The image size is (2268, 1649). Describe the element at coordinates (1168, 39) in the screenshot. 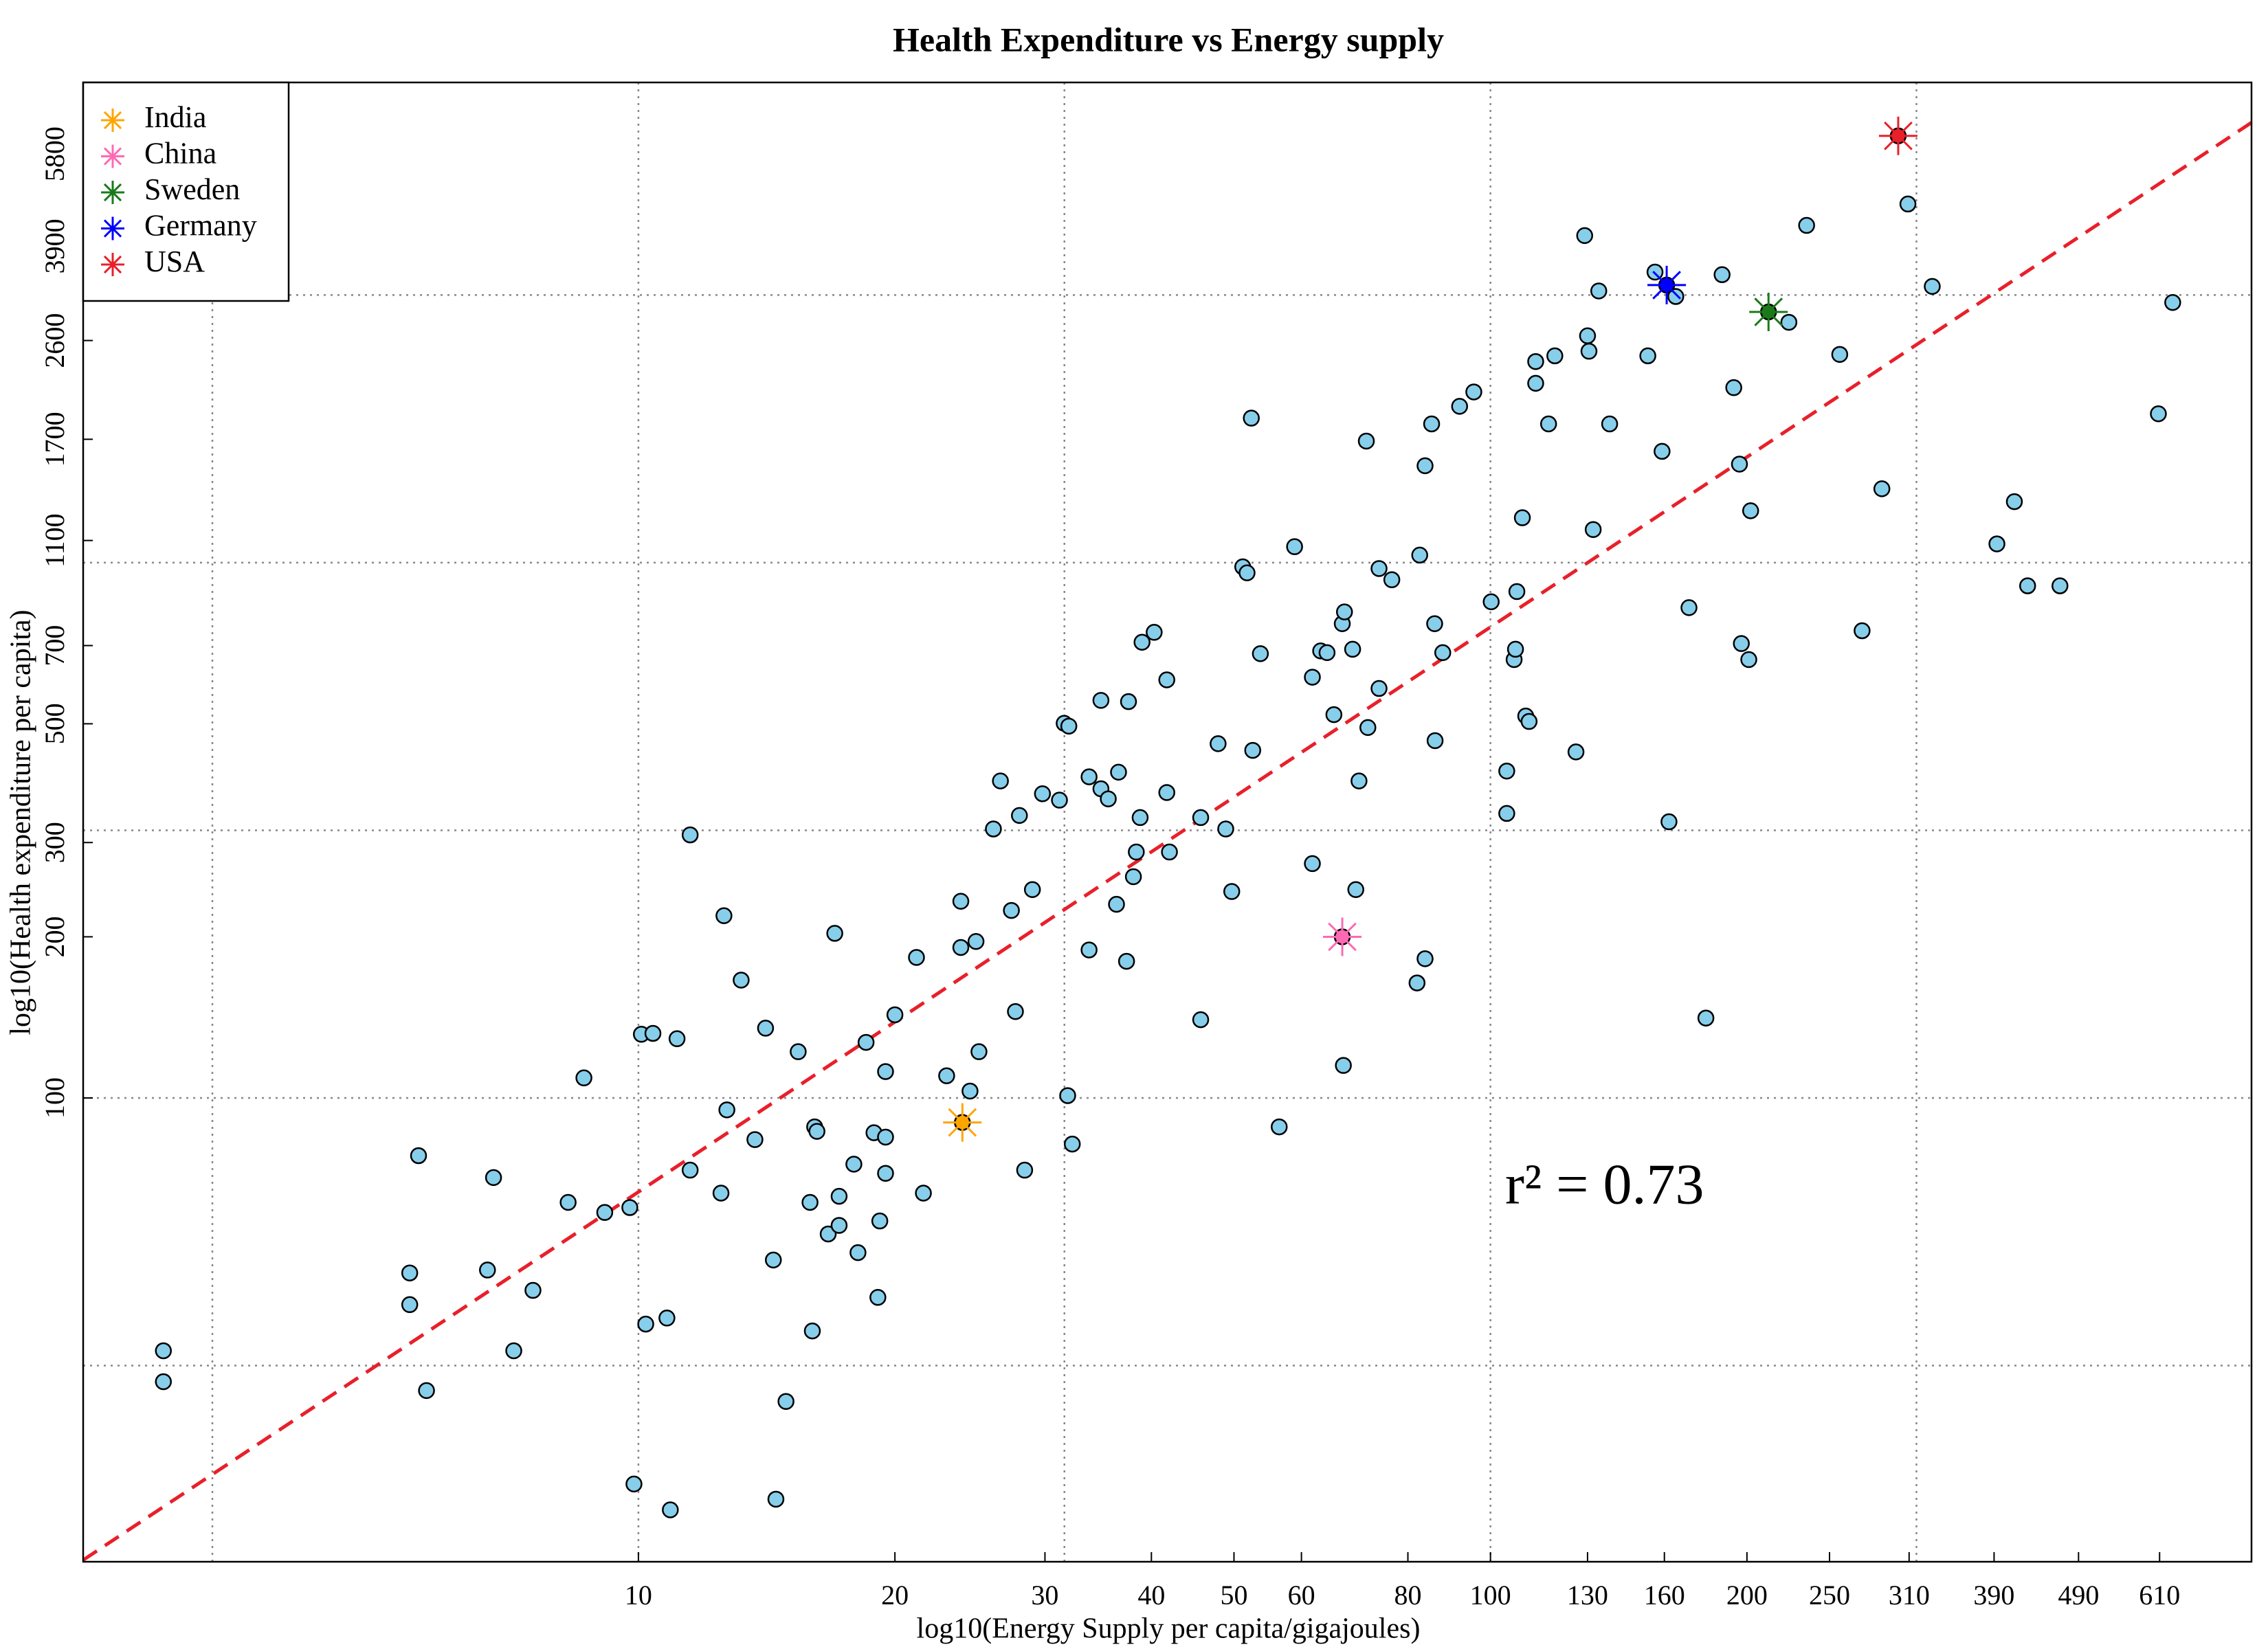

I see `chart-title: Health Expenditure vs Energy supply` at that location.